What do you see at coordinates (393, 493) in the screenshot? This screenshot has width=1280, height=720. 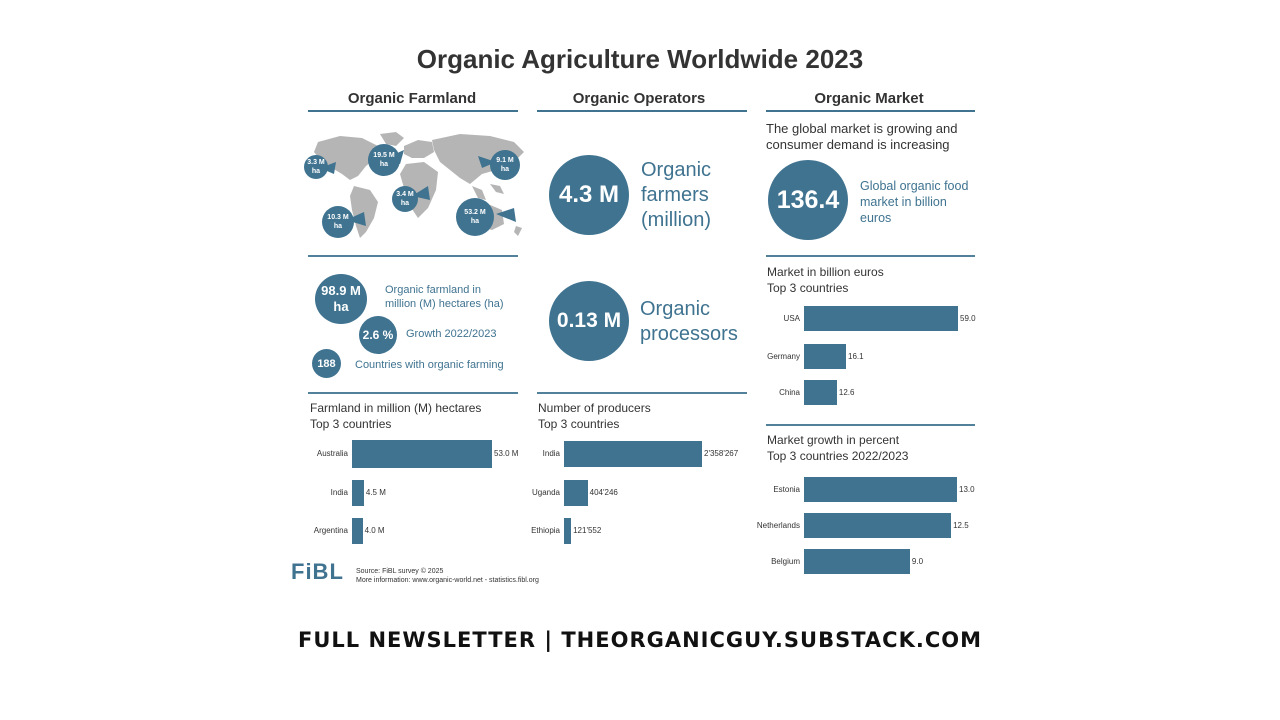 I see `chart-farmland-bars: Australia 53.0 M India 4.5 M Argentina 4.0 M` at bounding box center [393, 493].